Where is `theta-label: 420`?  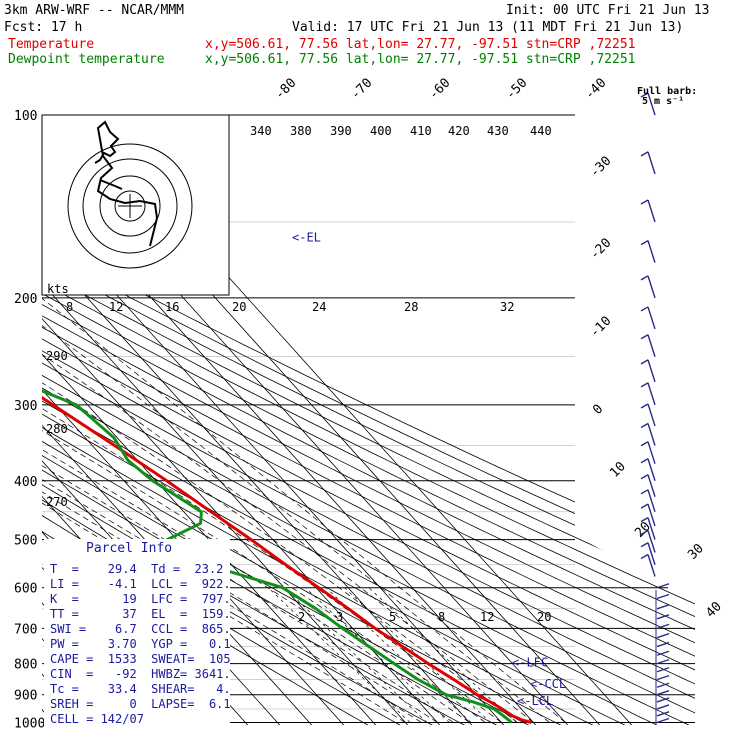 theta-label: 420 is located at coordinates (459, 131).